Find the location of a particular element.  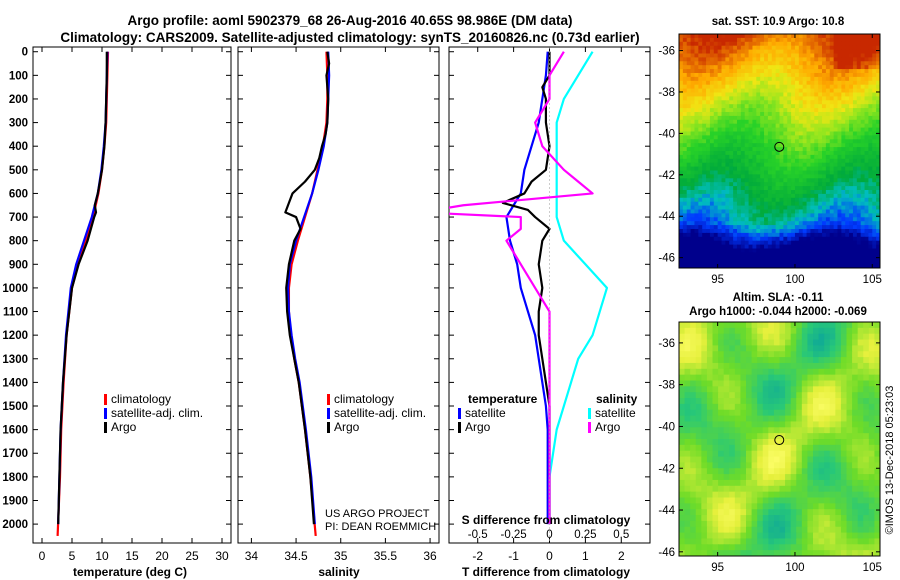

y-tick-label: 1300 is located at coordinates (15, 360).